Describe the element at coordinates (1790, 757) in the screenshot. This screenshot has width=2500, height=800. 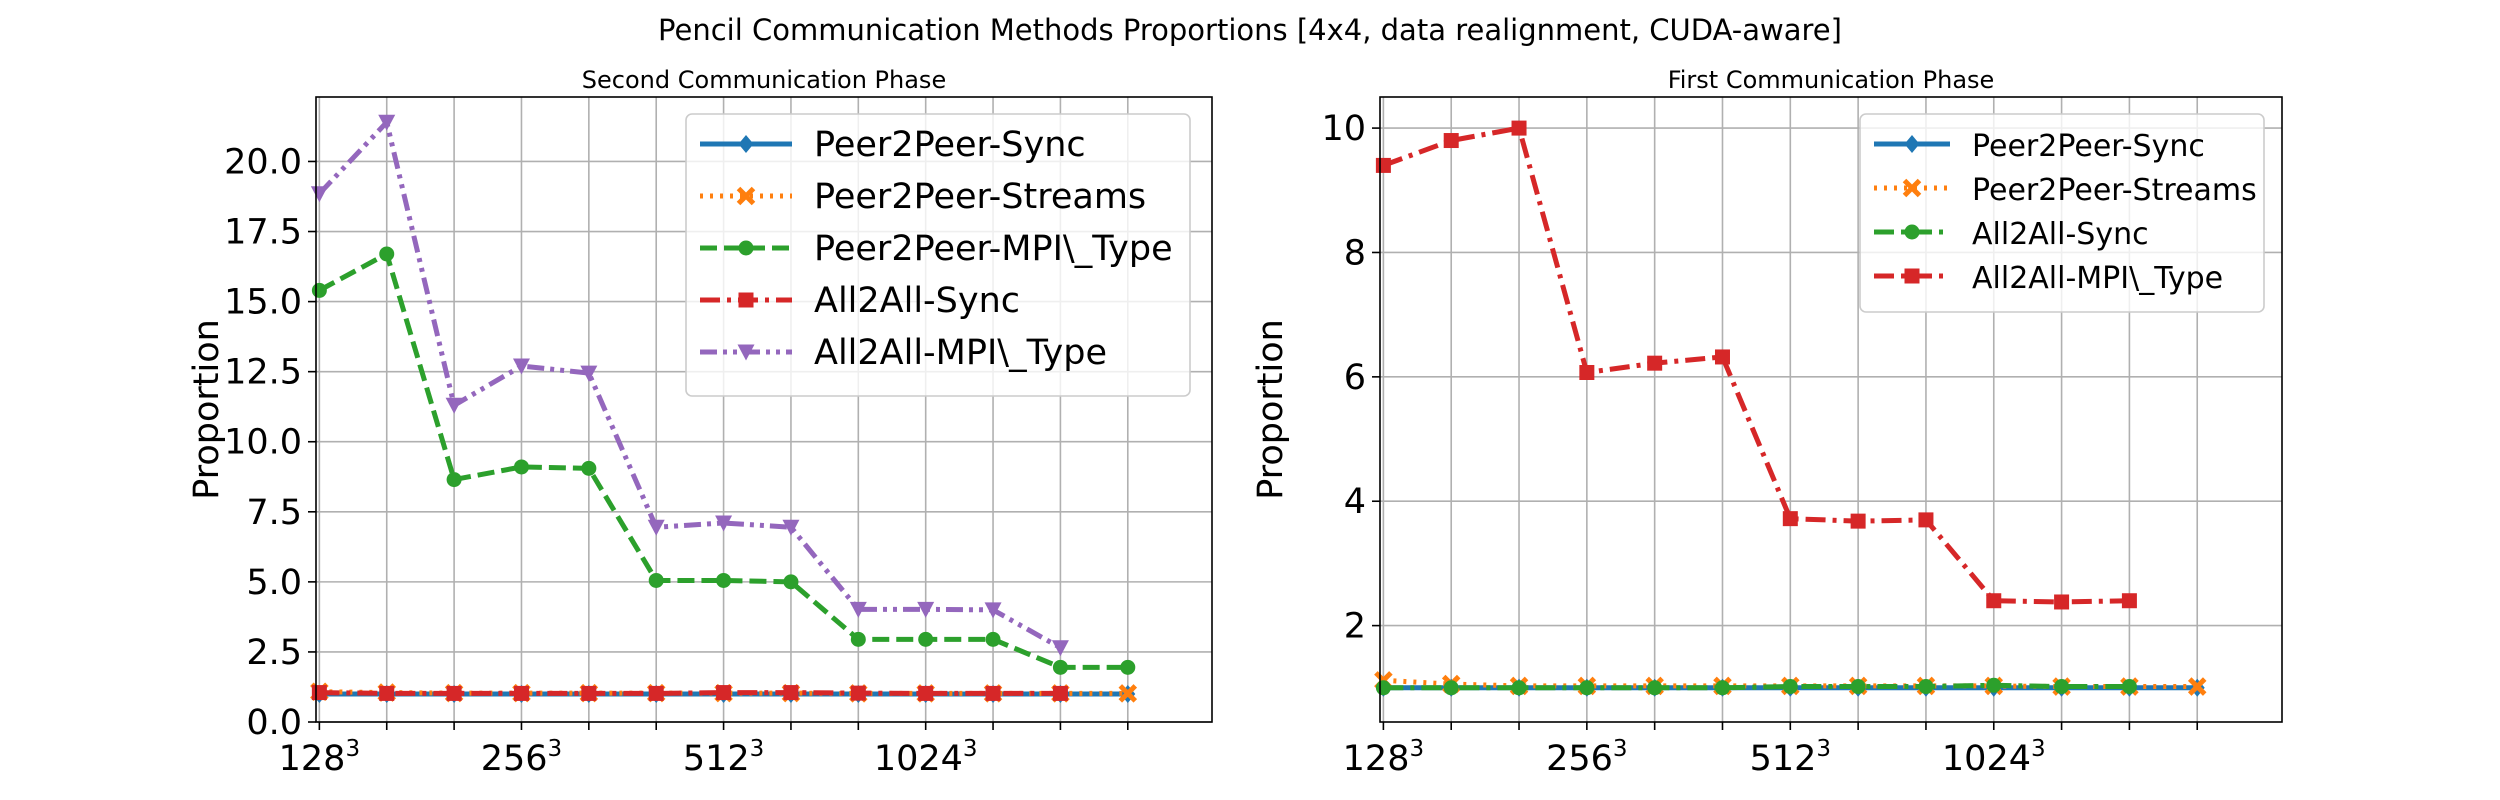
I see `x-tick-label: 5123` at that location.